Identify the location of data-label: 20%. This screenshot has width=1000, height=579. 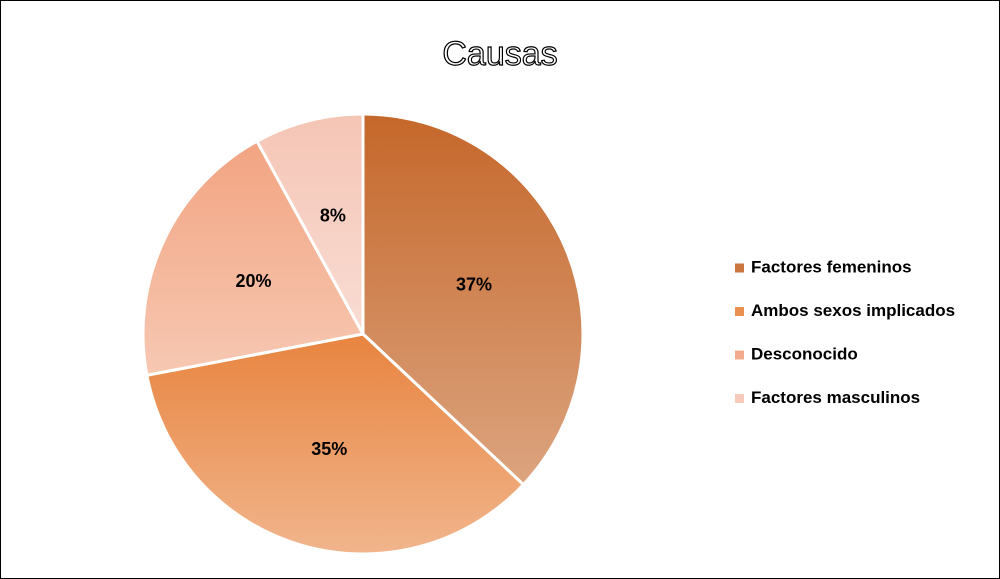
(254, 281).